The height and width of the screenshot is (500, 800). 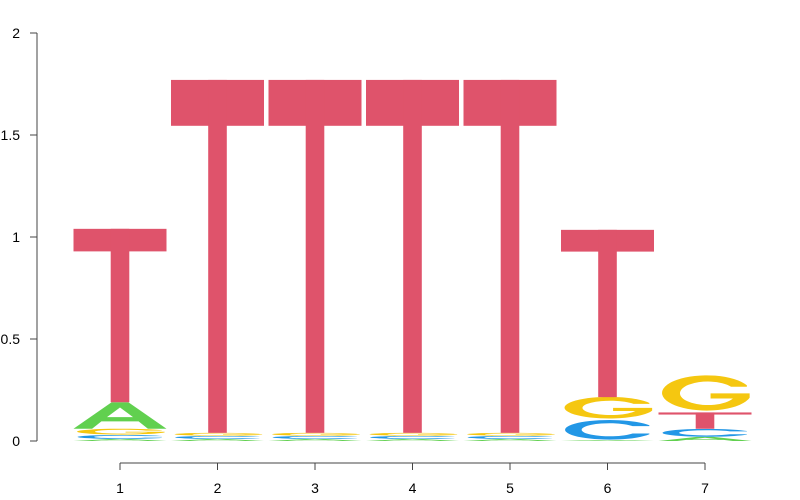 I want to click on x-tick-label: 5, so click(x=510, y=488).